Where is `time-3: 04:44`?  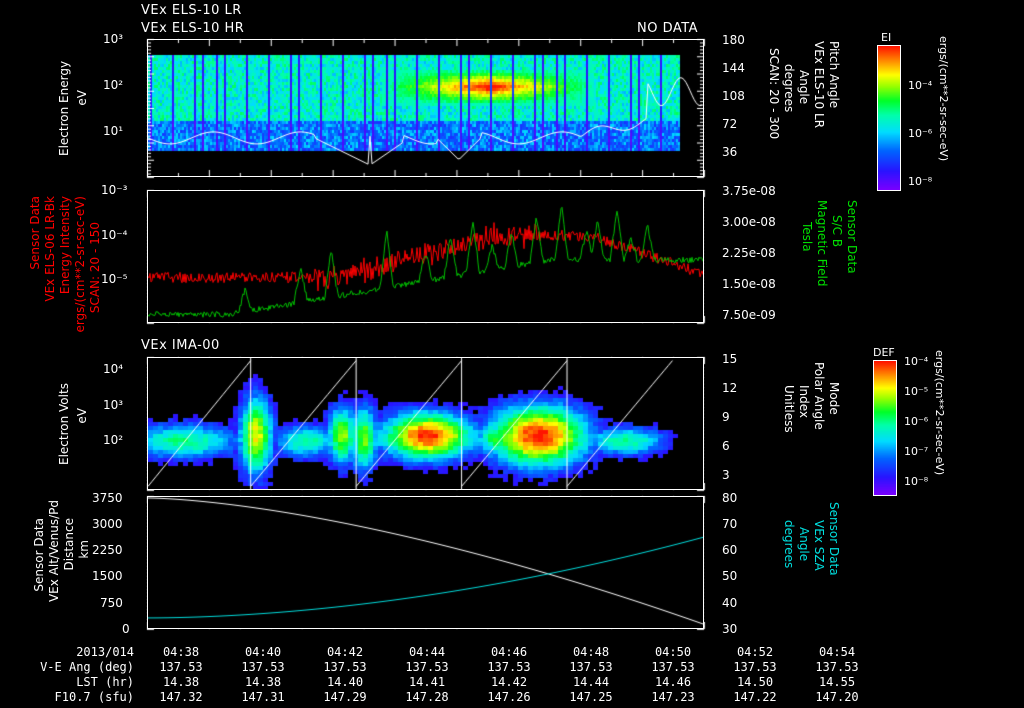
time-3: 04:44 is located at coordinates (427, 652).